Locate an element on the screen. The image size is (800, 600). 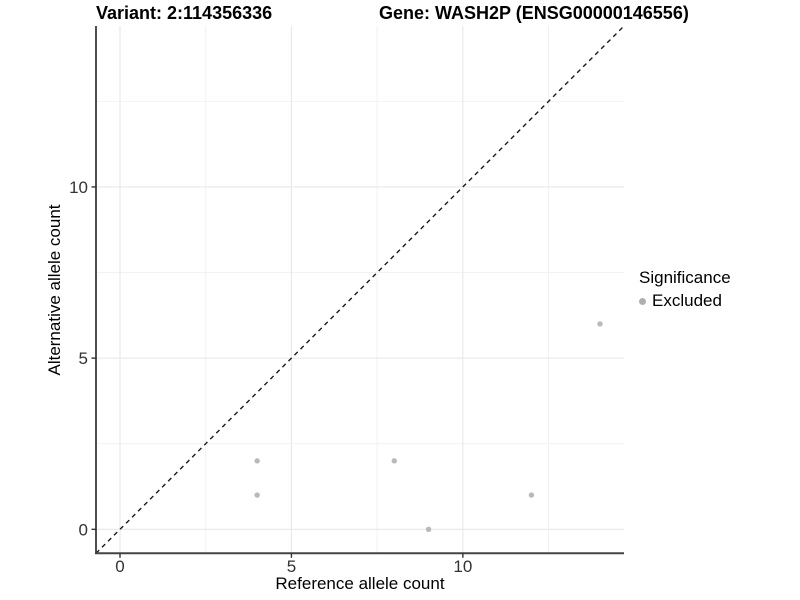
excluded-point-icon is located at coordinates (642, 301).